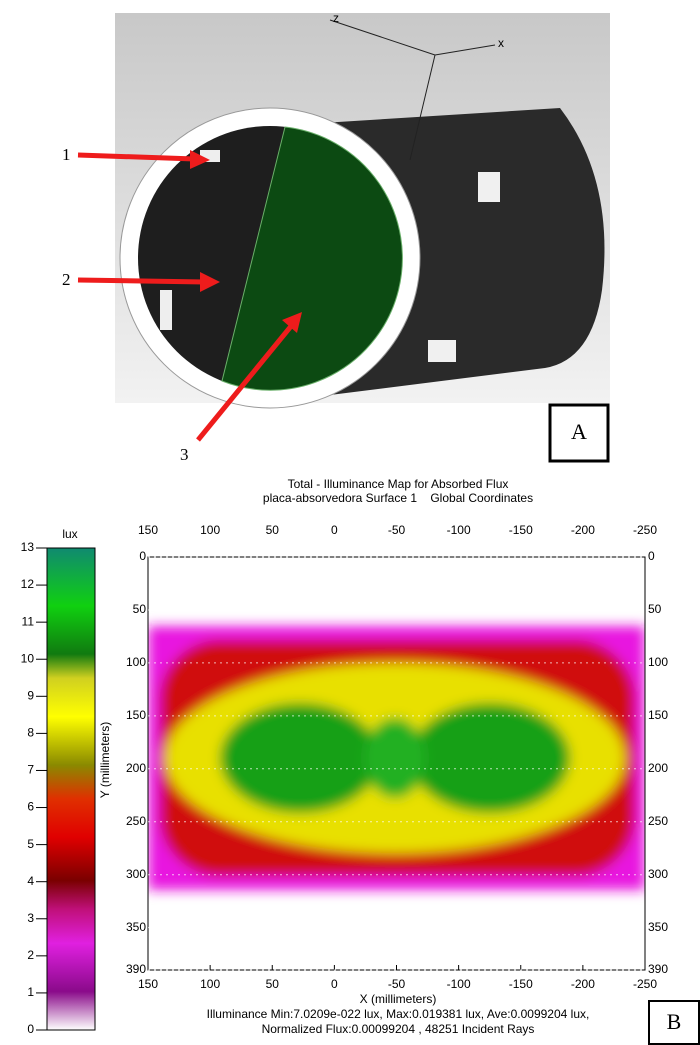 This screenshot has width=700, height=1045. What do you see at coordinates (459, 984) in the screenshot?
I see `x-tick-label: -100` at bounding box center [459, 984].